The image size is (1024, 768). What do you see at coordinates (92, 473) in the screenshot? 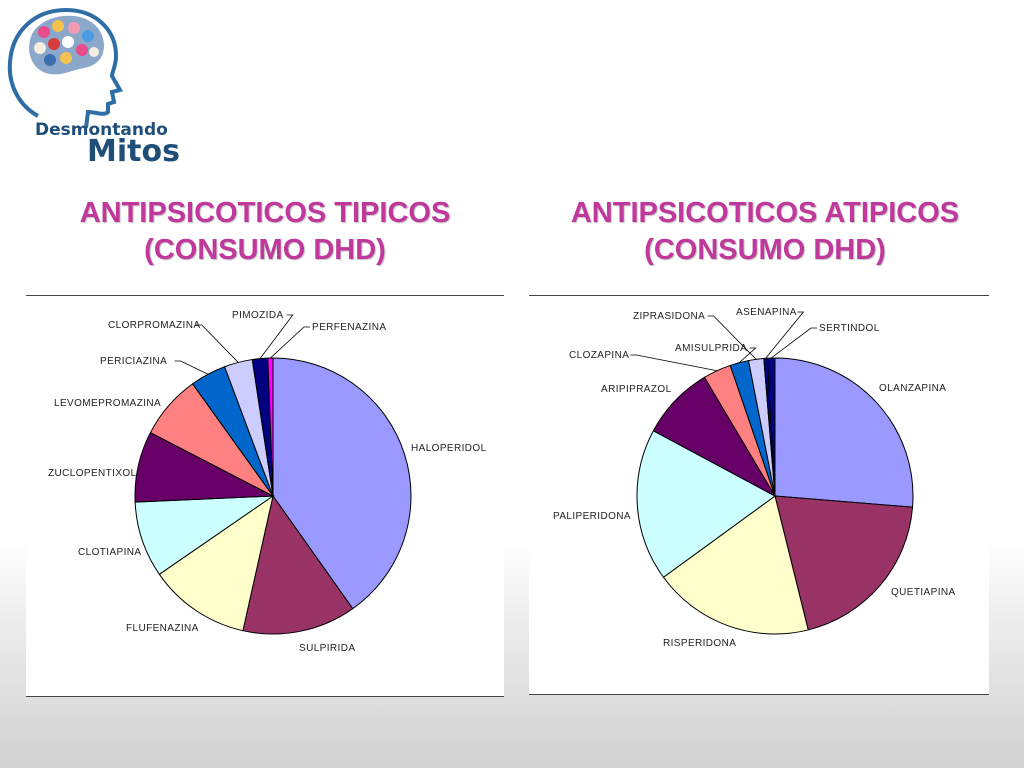
I see `slice-label-zuclopentixol: ZUCLOPENTIXOL` at bounding box center [92, 473].